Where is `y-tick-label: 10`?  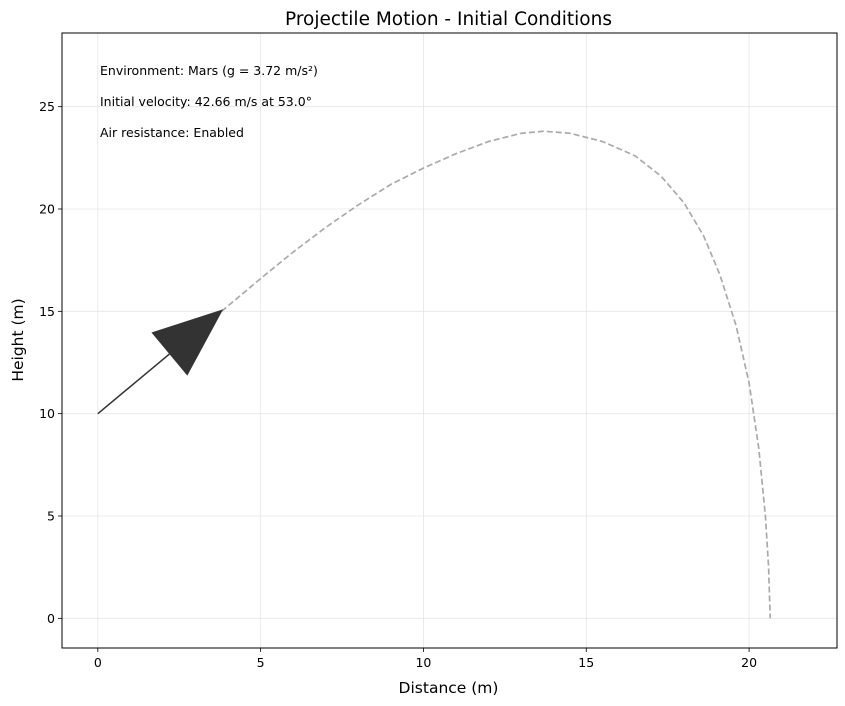
y-tick-label: 10 is located at coordinates (47, 413).